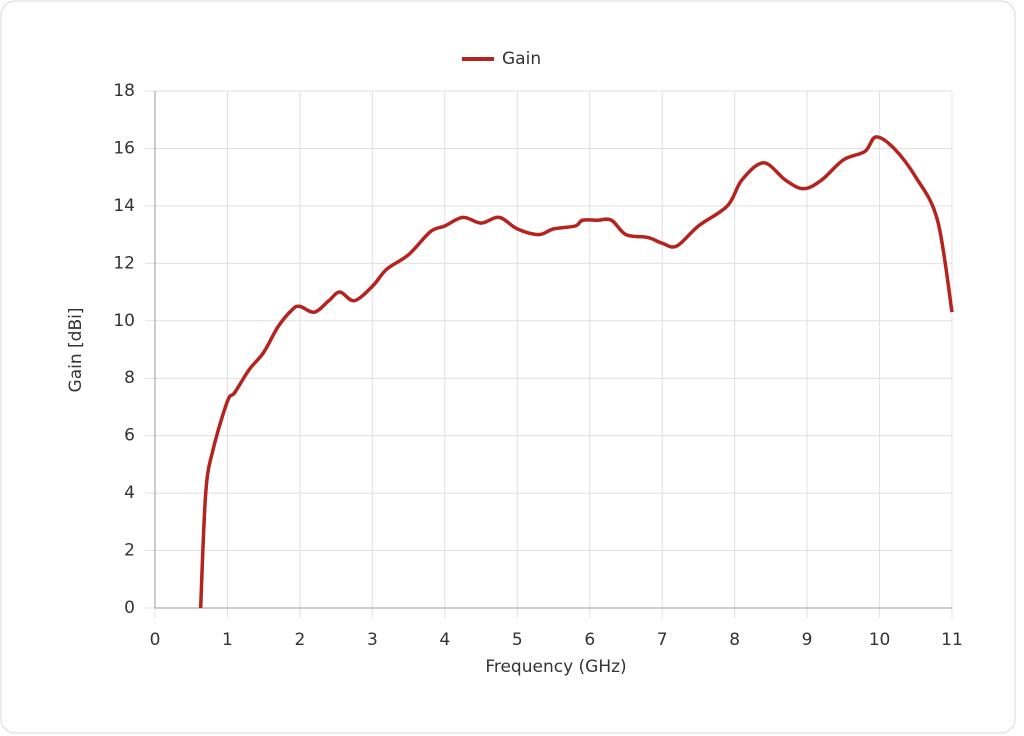 Image resolution: width=1024 pixels, height=736 pixels. I want to click on x-tick-label: 11, so click(952, 640).